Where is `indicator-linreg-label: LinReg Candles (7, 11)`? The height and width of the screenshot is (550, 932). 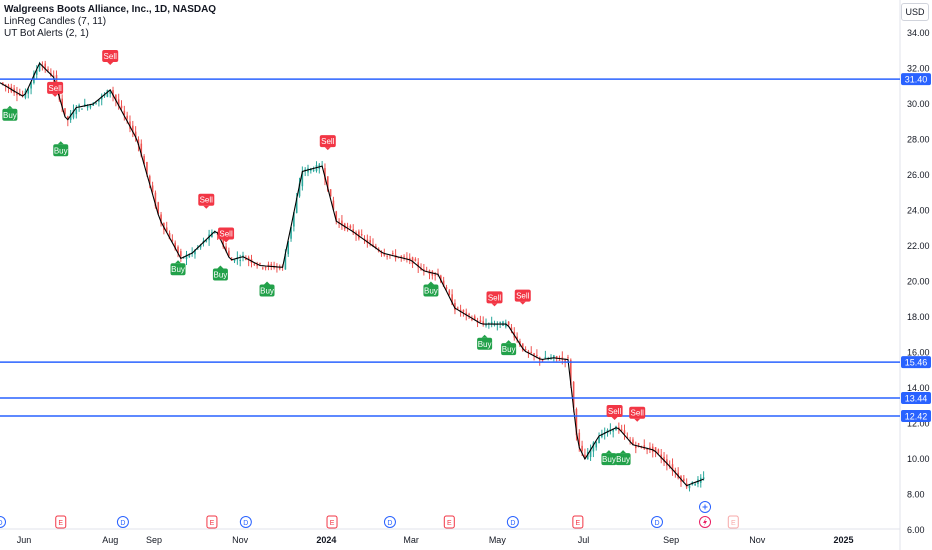 indicator-linreg-label: LinReg Candles (7, 11) is located at coordinates (55, 21).